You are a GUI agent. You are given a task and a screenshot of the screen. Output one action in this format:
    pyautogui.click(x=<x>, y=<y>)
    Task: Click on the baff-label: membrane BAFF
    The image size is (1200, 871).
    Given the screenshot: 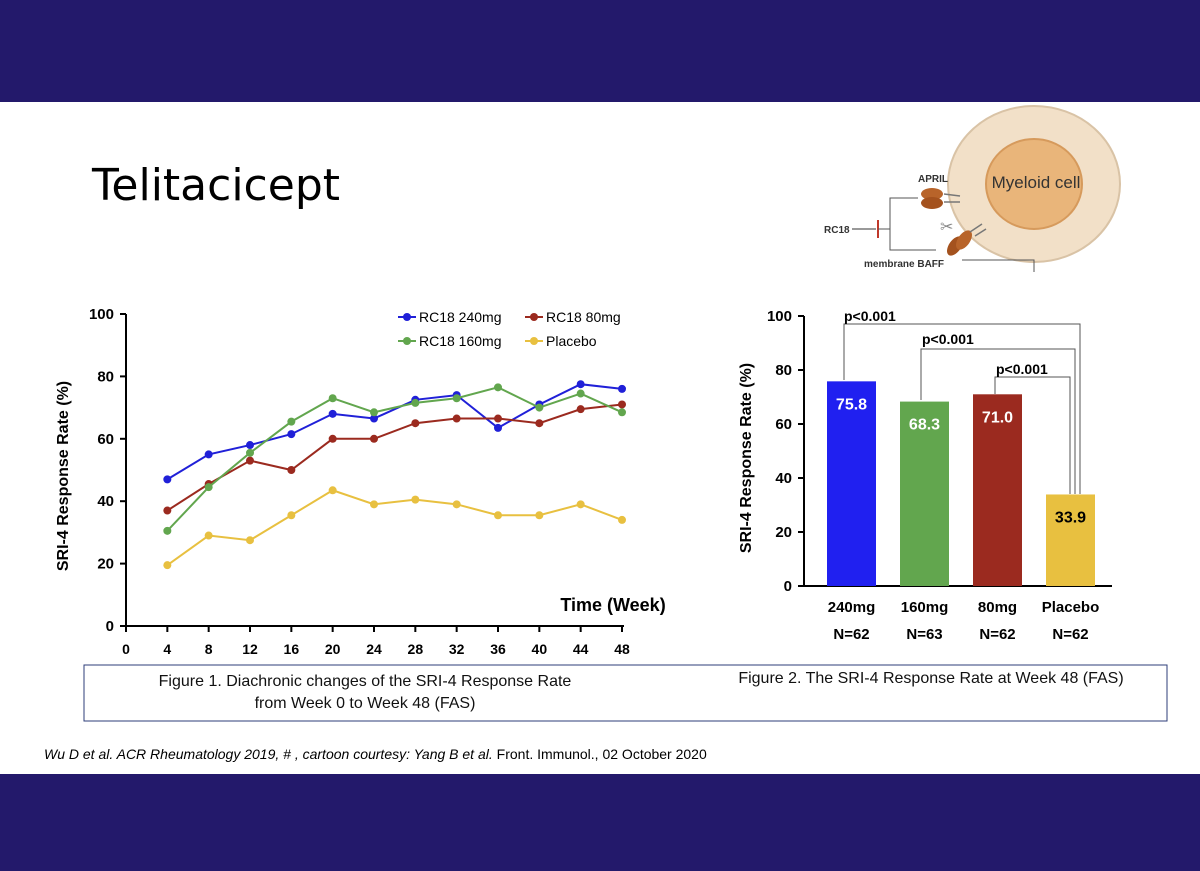 What is the action you would take?
    pyautogui.click(x=904, y=264)
    